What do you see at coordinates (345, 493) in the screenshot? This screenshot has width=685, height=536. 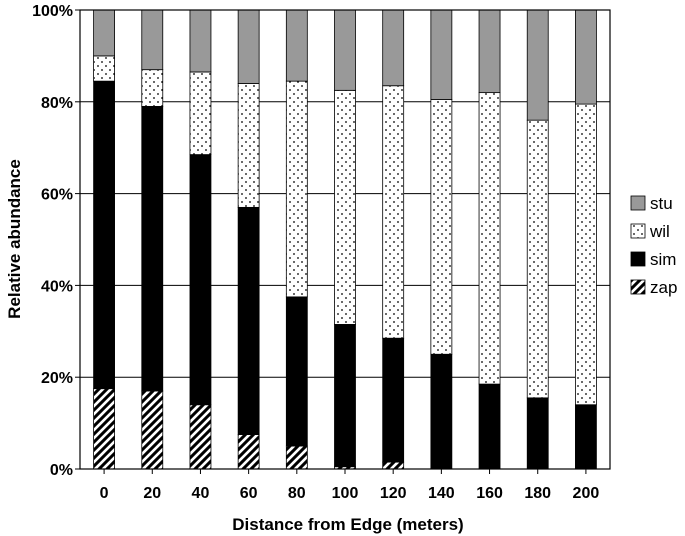 I see `x-tick-label: 100` at bounding box center [345, 493].